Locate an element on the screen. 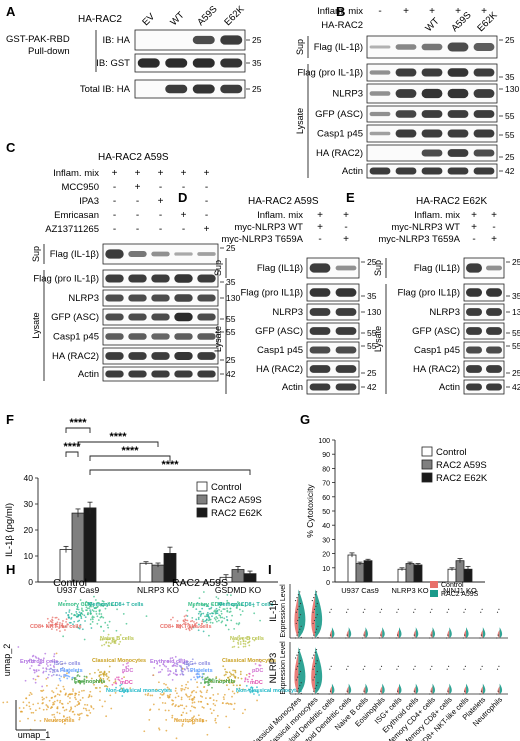  cluster-label: Erythroid cells is located at coordinates (39, 662).